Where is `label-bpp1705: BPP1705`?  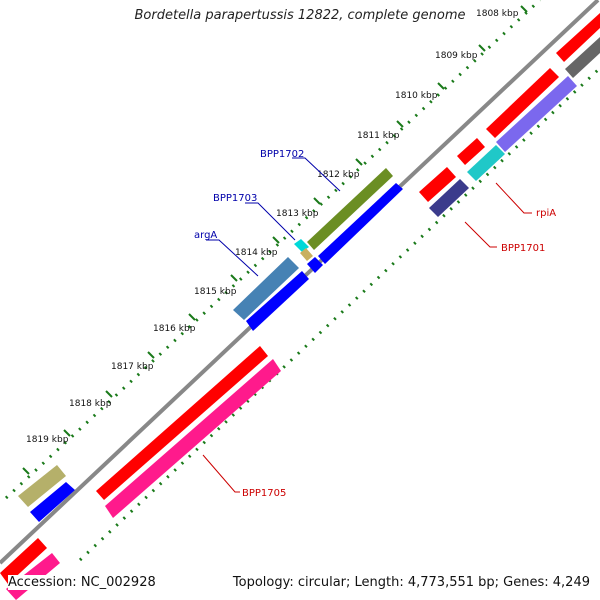 label-bpp1705: BPP1705 is located at coordinates (264, 493).